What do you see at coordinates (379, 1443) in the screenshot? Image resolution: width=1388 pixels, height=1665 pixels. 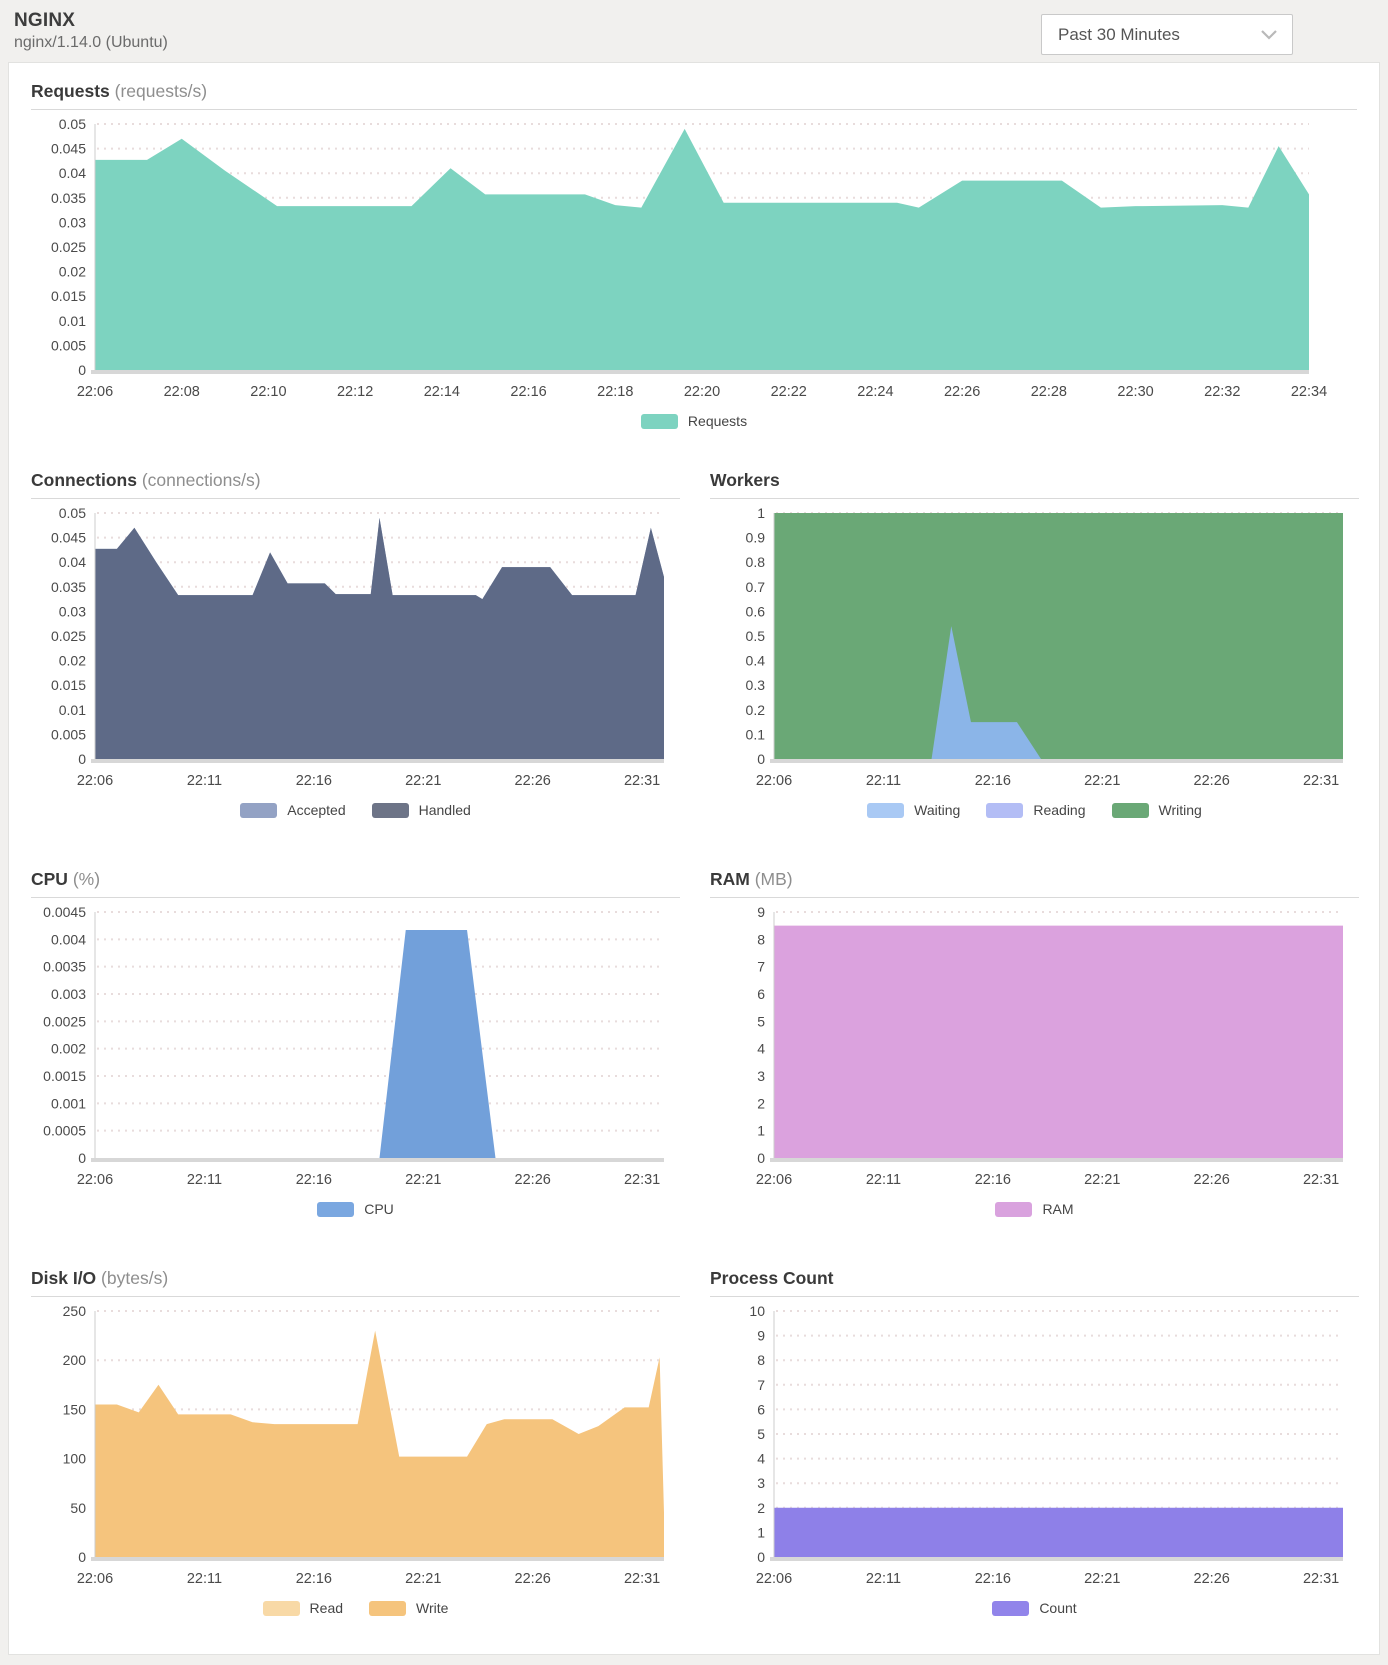 I see `disk-io-series-write` at bounding box center [379, 1443].